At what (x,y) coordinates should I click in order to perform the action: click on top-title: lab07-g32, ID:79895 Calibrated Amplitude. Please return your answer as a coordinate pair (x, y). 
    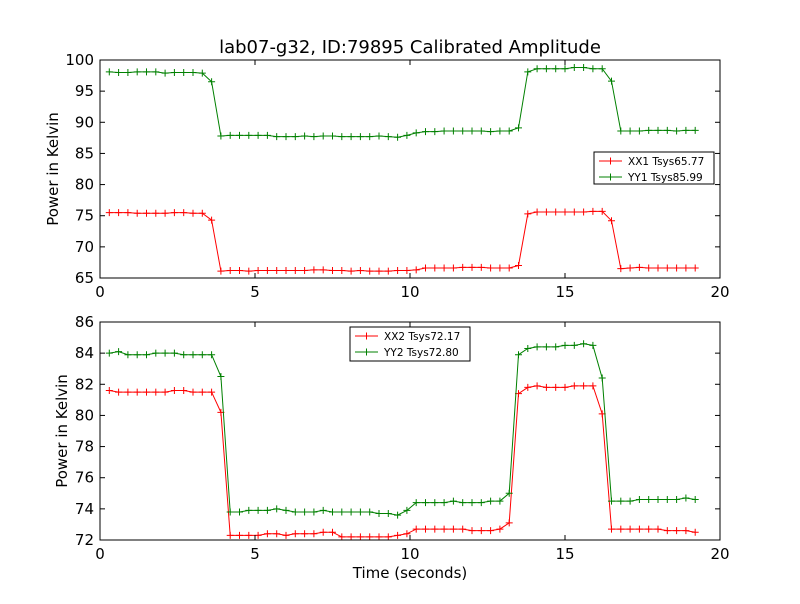
    Looking at the image, I should click on (410, 47).